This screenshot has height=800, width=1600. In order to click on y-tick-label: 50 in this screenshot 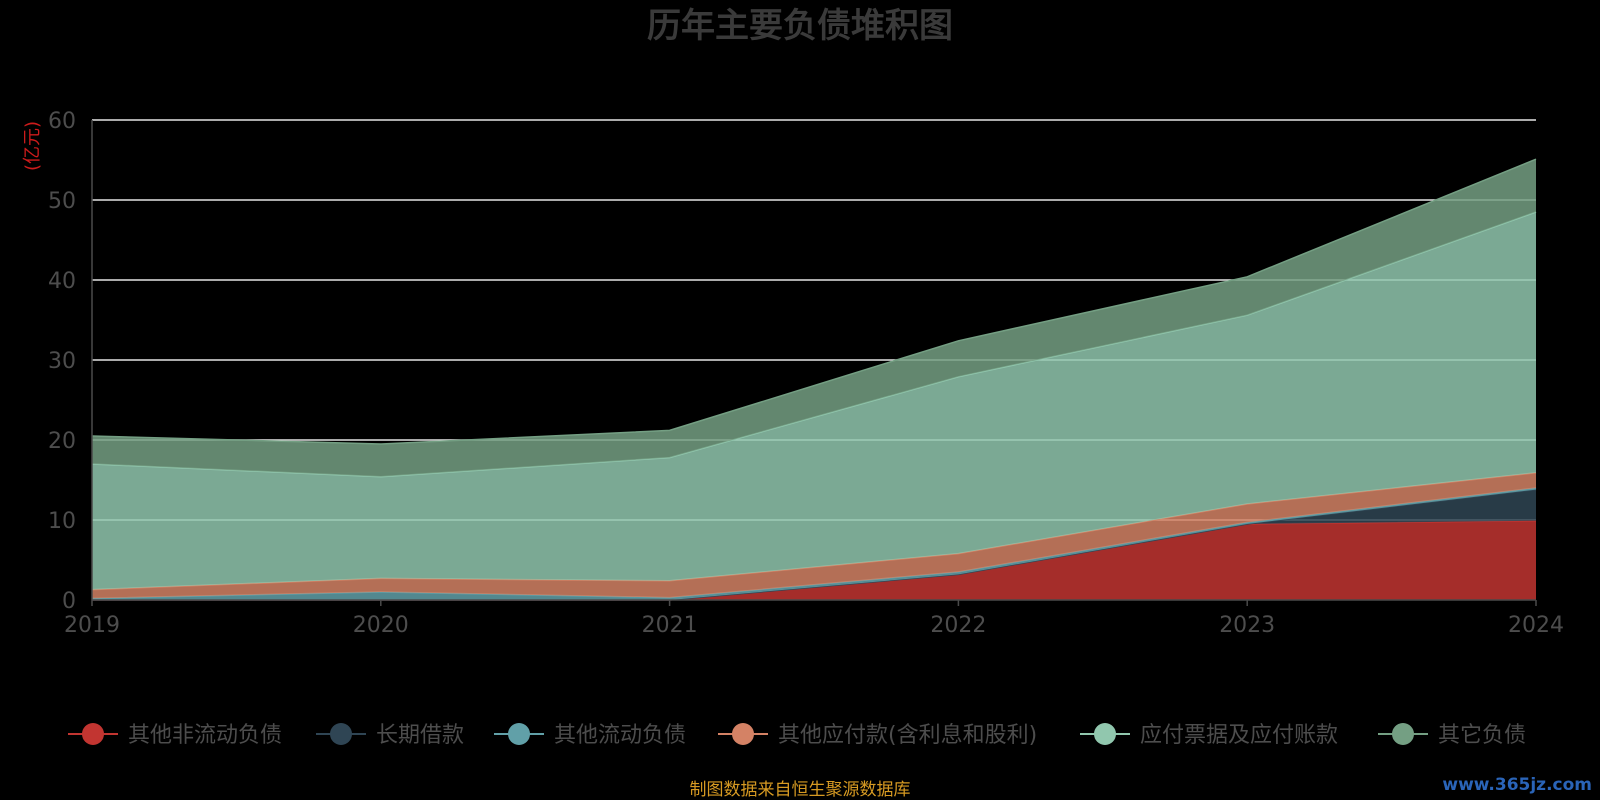, I will do `click(62, 201)`.